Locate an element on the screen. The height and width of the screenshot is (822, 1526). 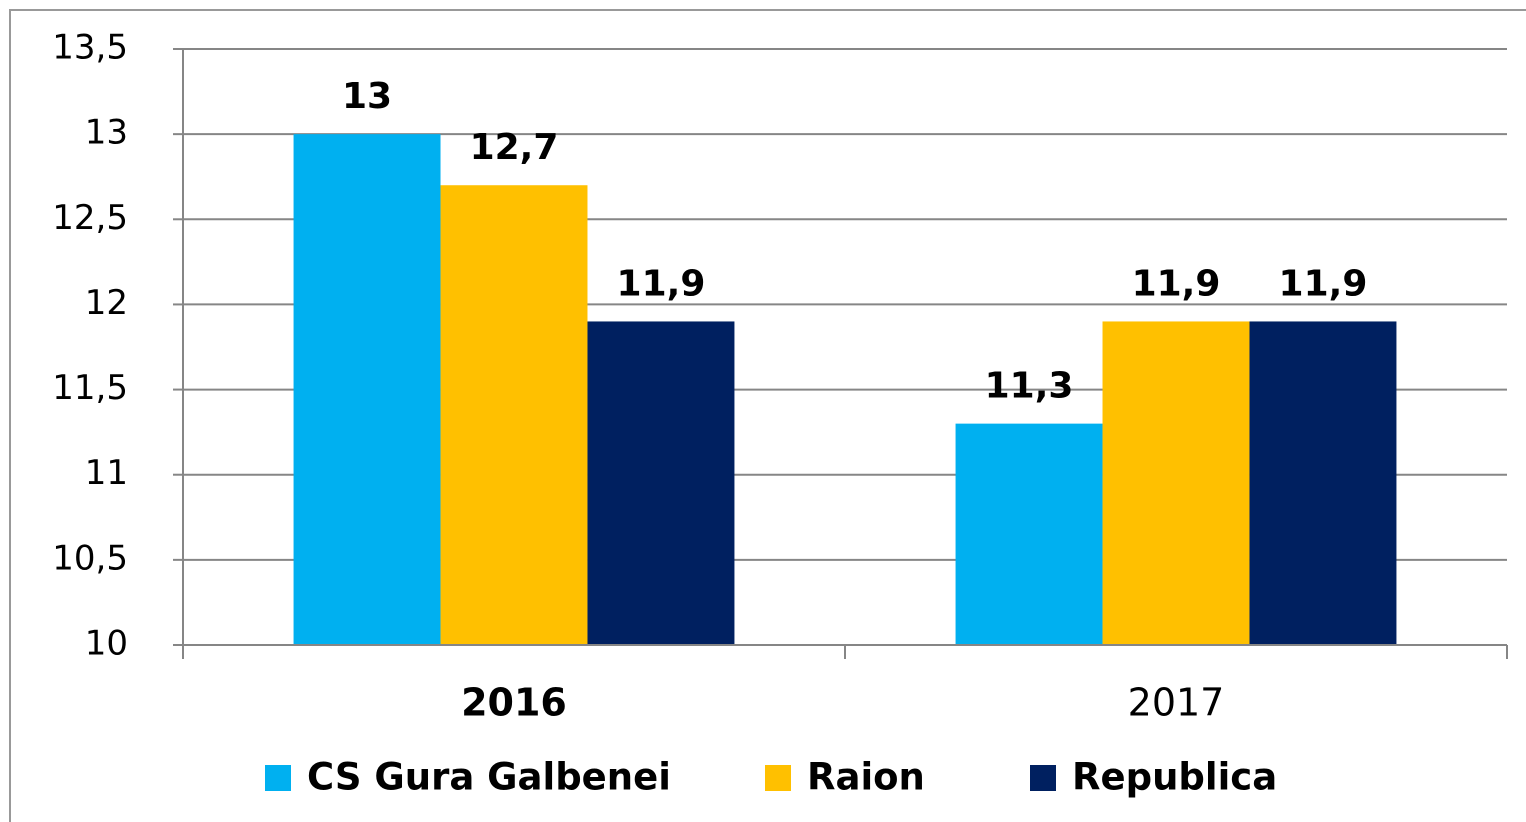
x-tick-label: 2016 is located at coordinates (514, 703).